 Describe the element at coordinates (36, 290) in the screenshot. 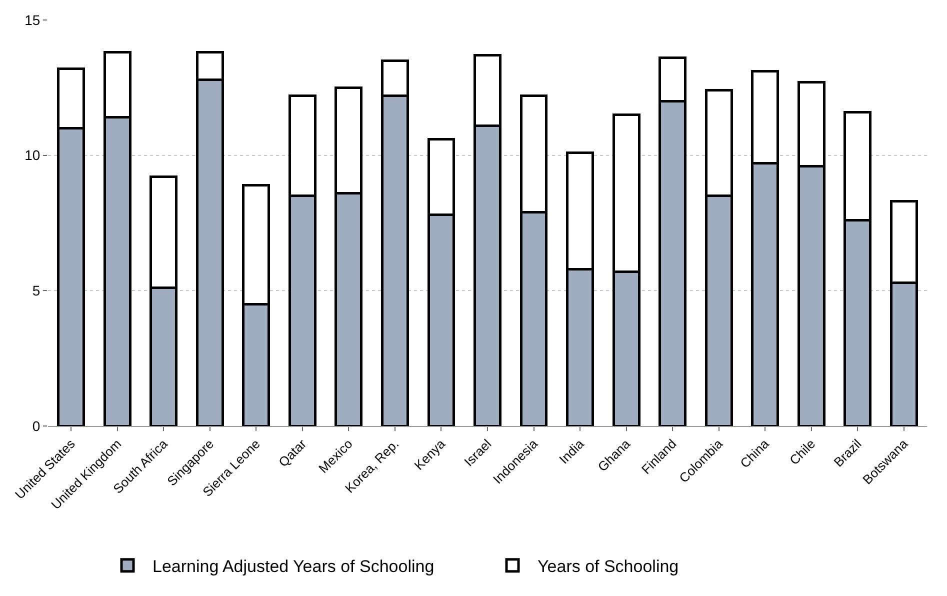

I see `y-tick-label: 5` at that location.